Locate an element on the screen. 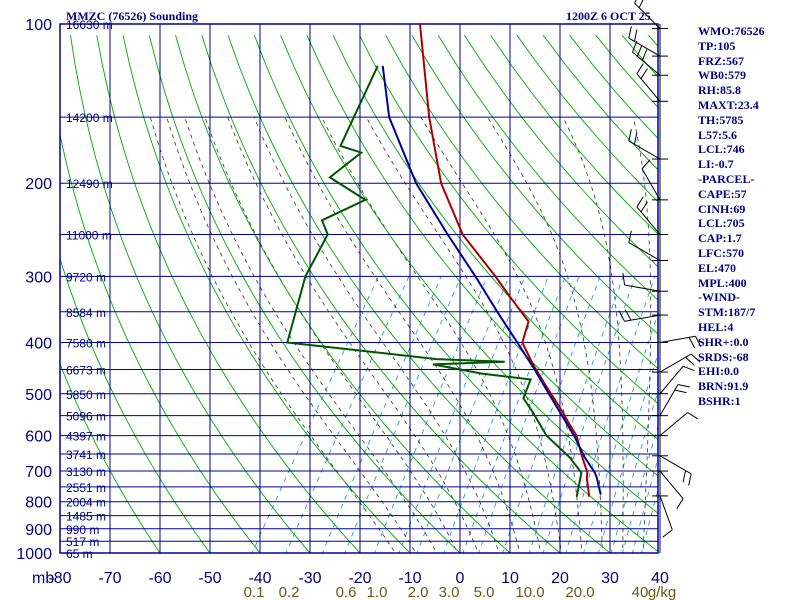 The width and height of the screenshot is (800, 600). index-line: MPL:400 is located at coordinates (722, 282).